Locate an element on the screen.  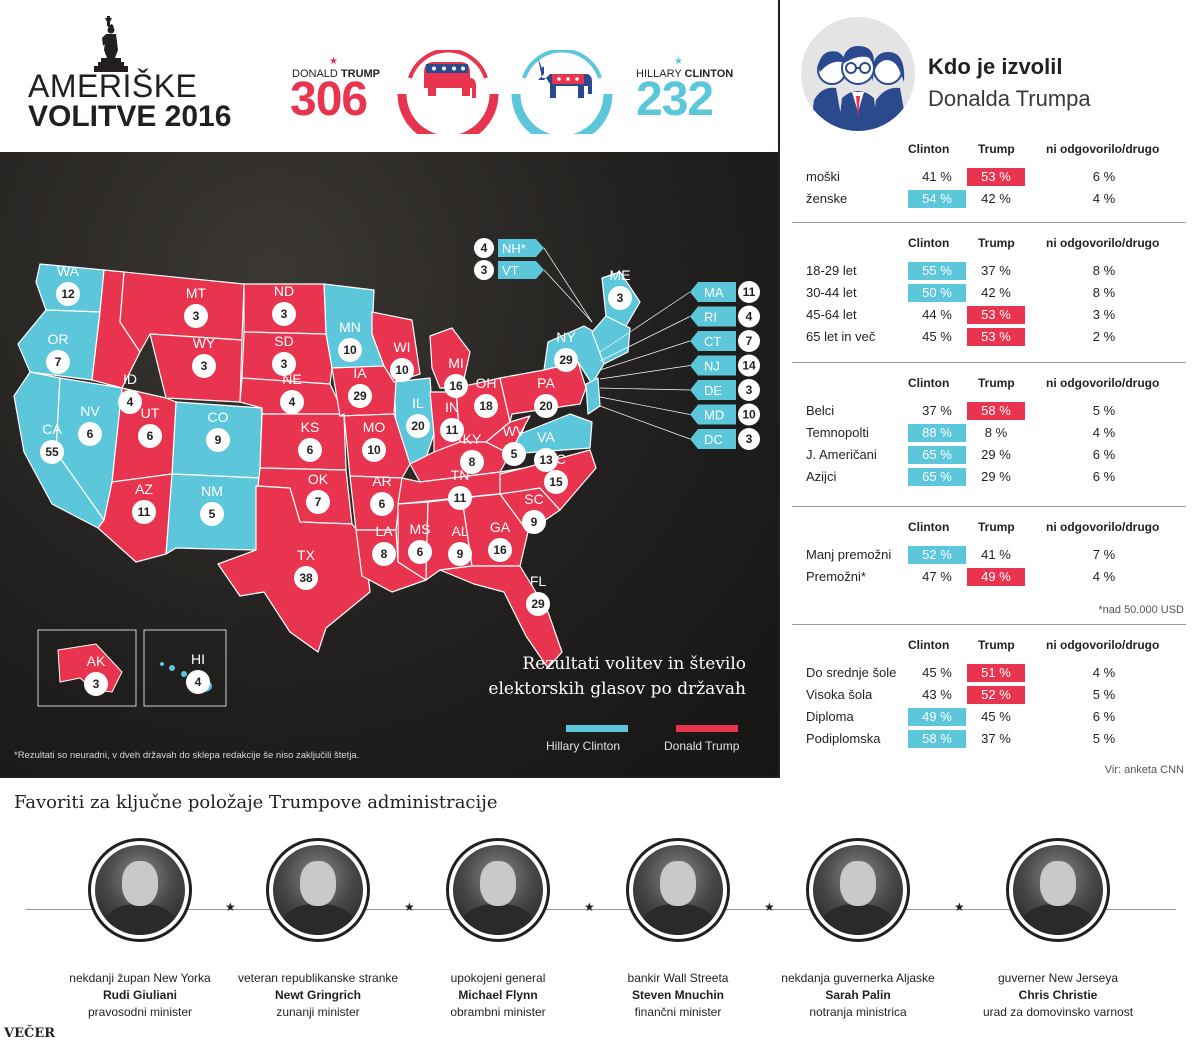
legend-trump-label: Donald Trump is located at coordinates (702, 746).